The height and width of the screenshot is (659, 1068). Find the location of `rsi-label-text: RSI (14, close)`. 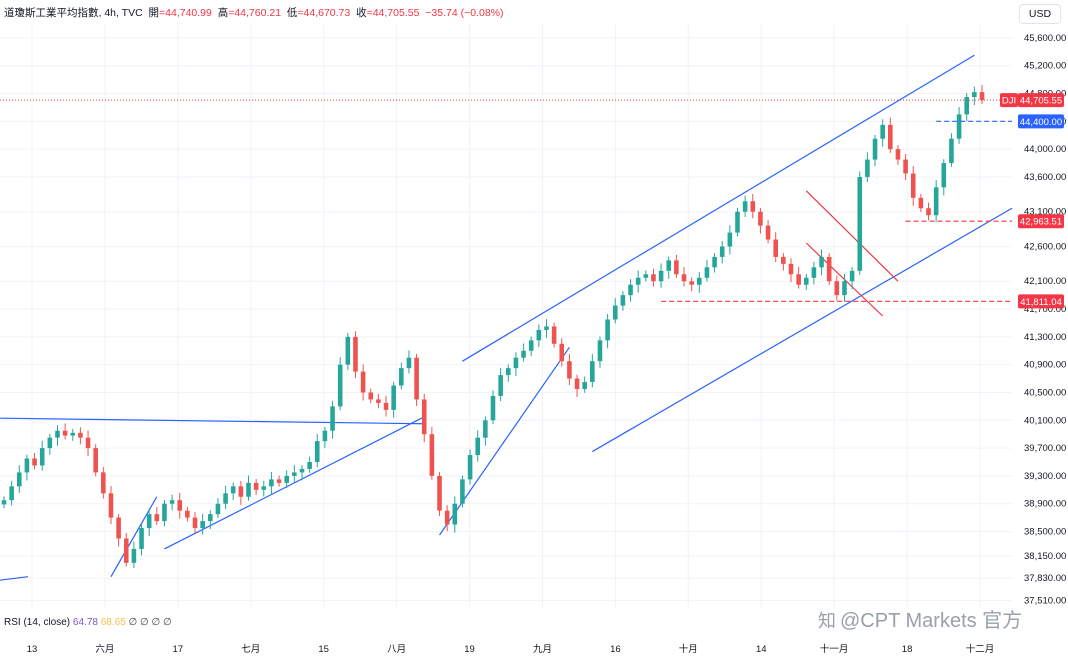

rsi-label-text: RSI (14, close) is located at coordinates (37, 622).